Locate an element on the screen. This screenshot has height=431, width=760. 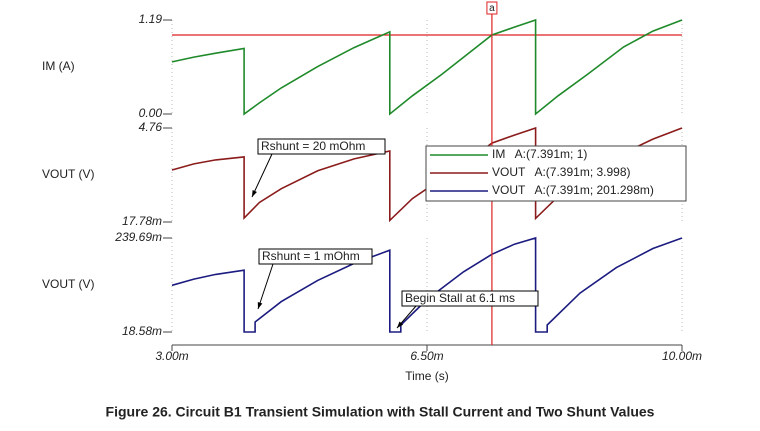
x-tick-label: 3.00m is located at coordinates (171, 356).